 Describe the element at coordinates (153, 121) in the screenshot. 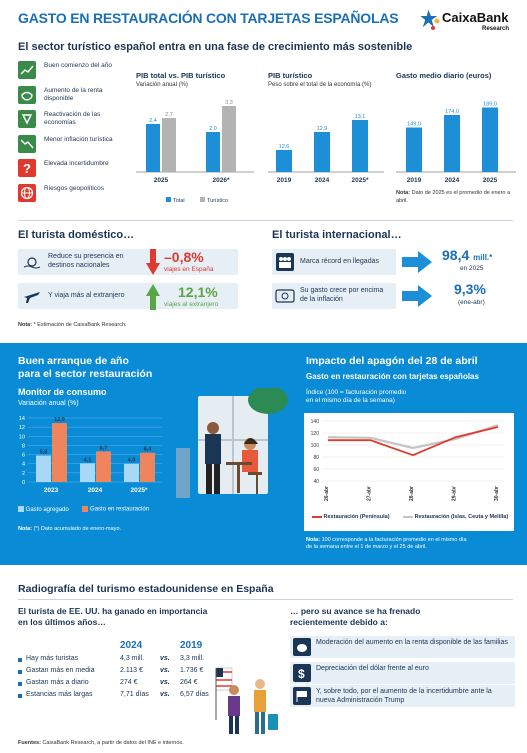

I see `pib-bar-label: 2,4` at that location.